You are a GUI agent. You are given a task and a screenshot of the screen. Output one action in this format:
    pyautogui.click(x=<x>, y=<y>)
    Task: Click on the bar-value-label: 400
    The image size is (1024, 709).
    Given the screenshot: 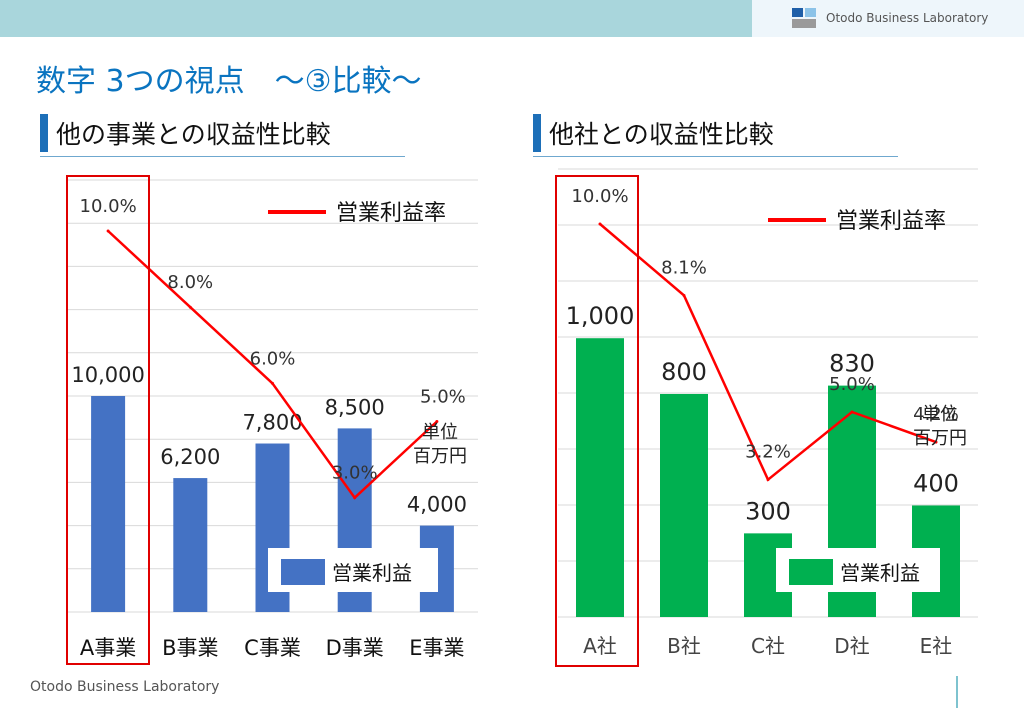 What is the action you would take?
    pyautogui.click(x=936, y=483)
    